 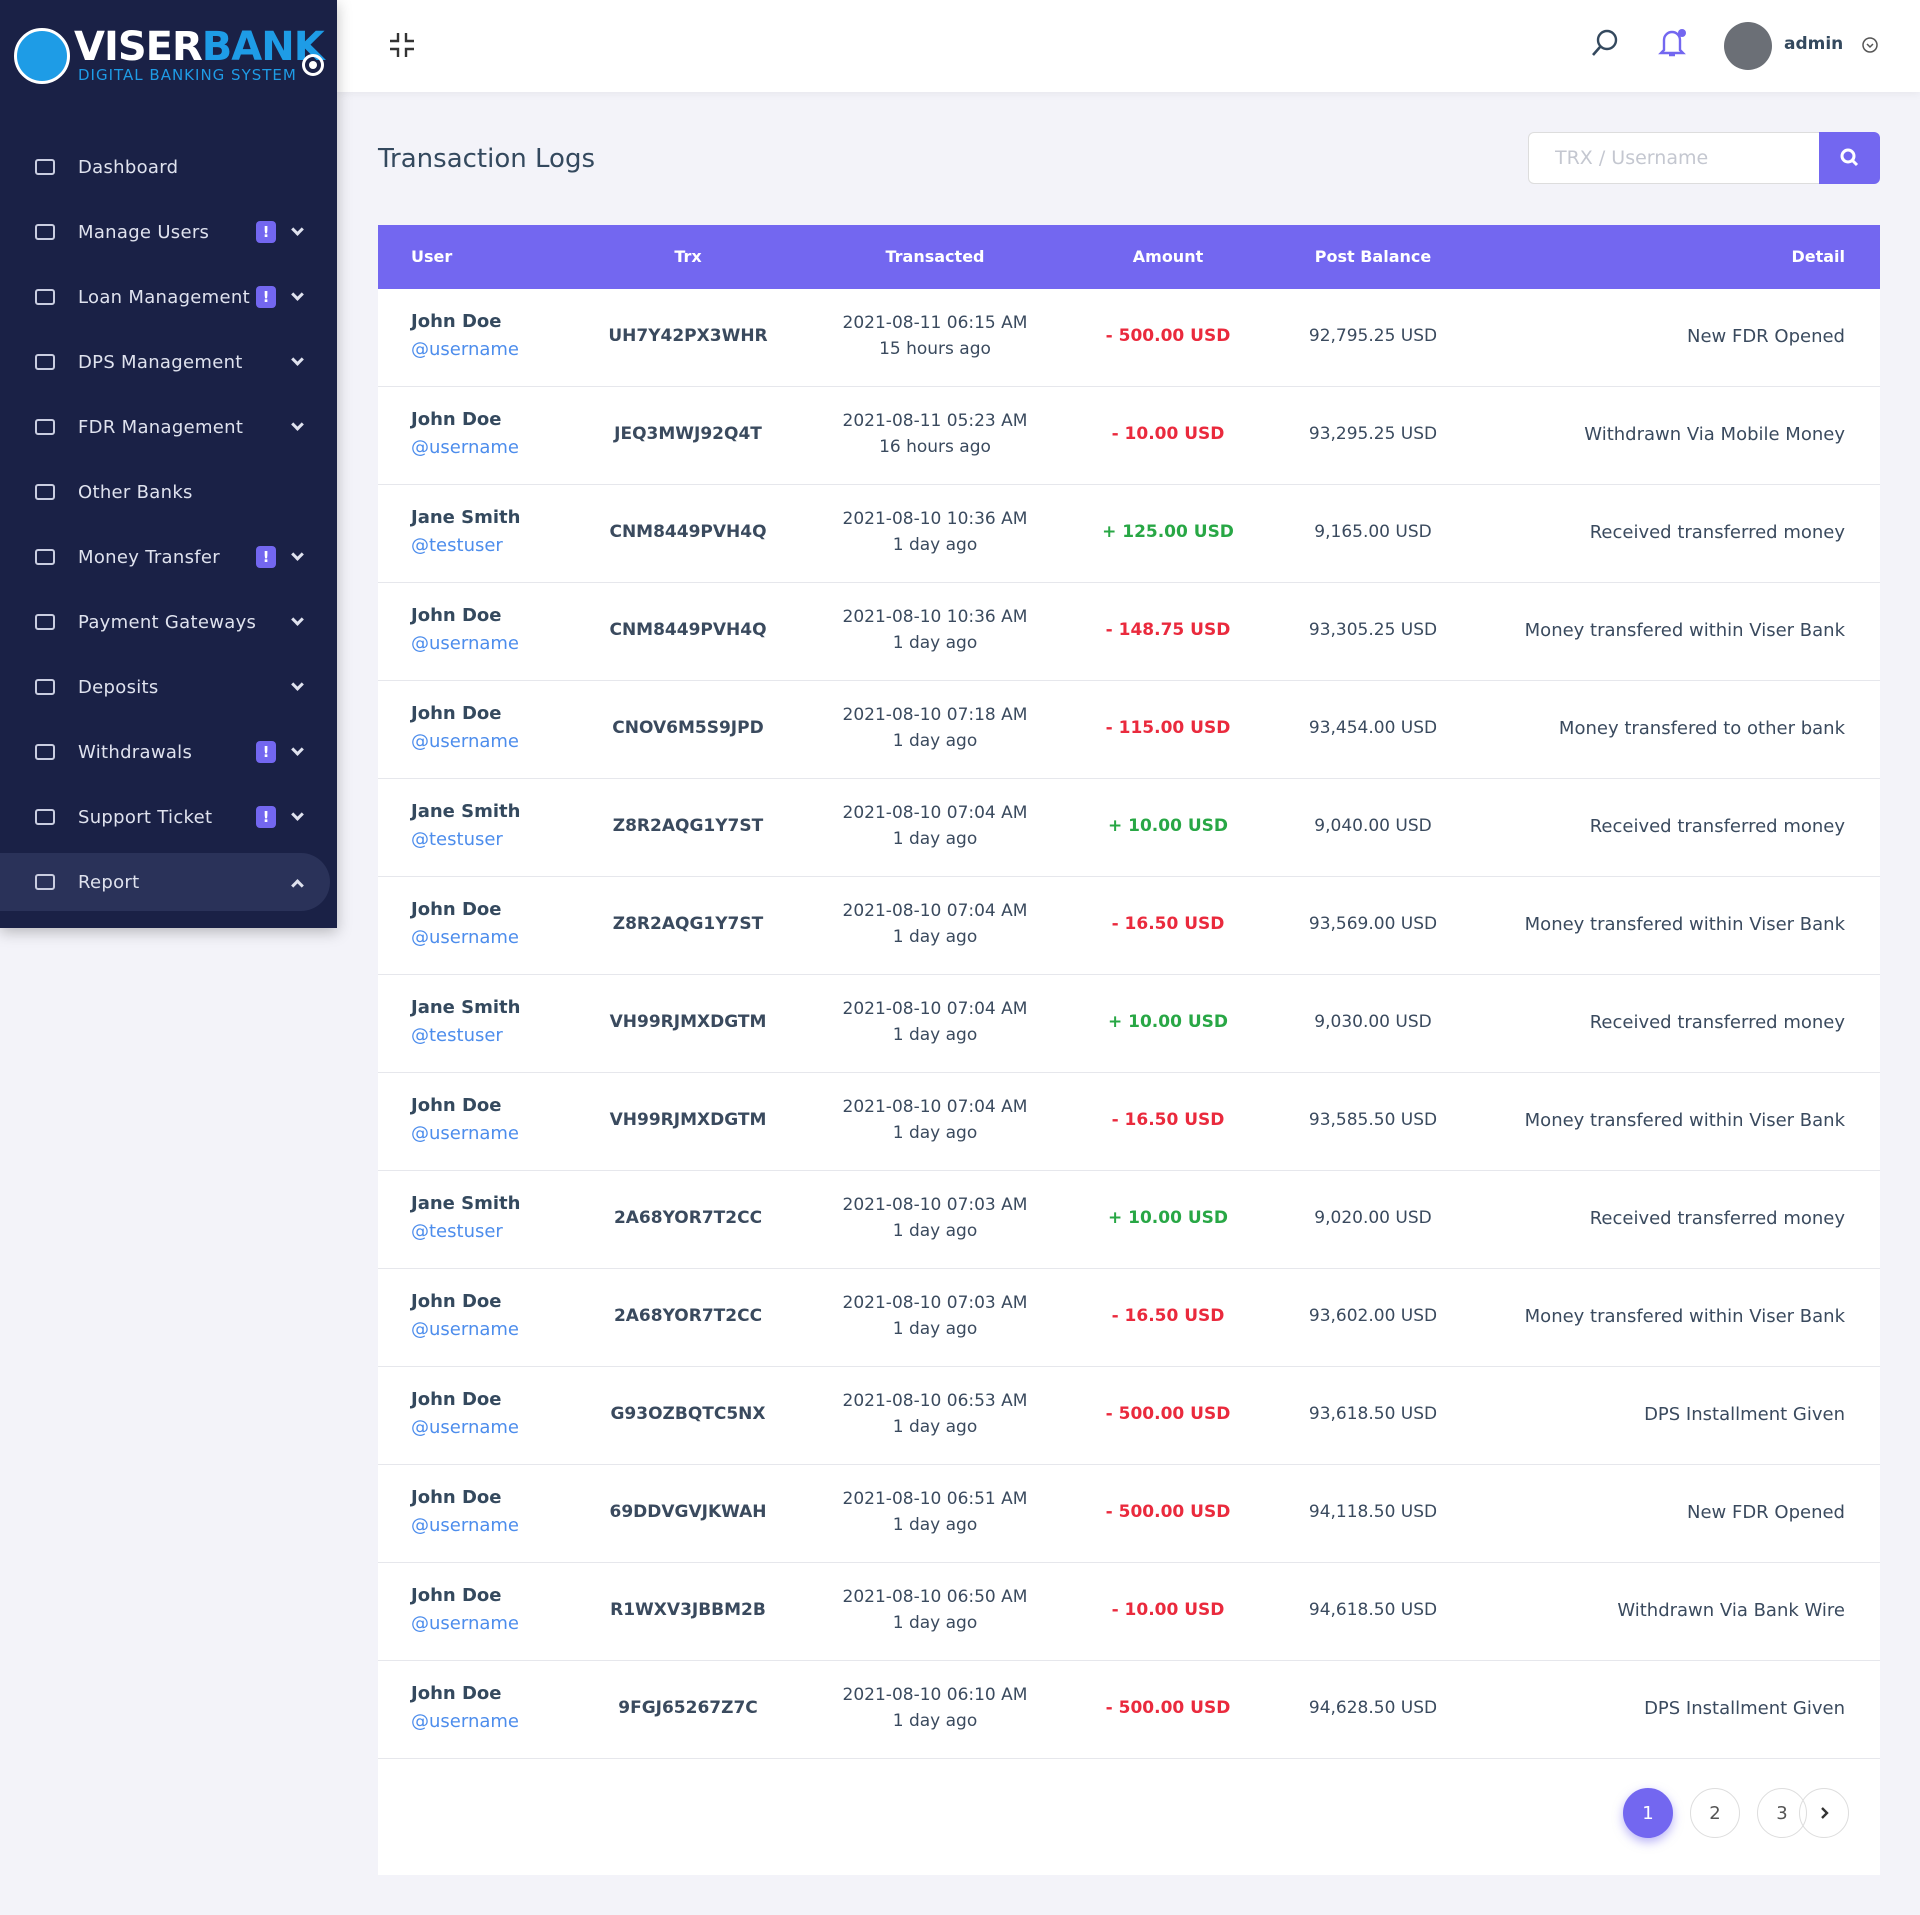 What do you see at coordinates (1673, 43) in the screenshot?
I see `notification-icon` at bounding box center [1673, 43].